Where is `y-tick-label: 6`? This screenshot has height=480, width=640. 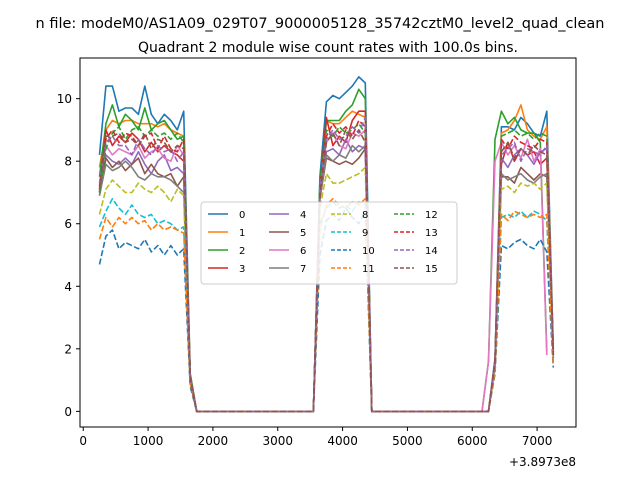 y-tick-label: 6 is located at coordinates (68, 224).